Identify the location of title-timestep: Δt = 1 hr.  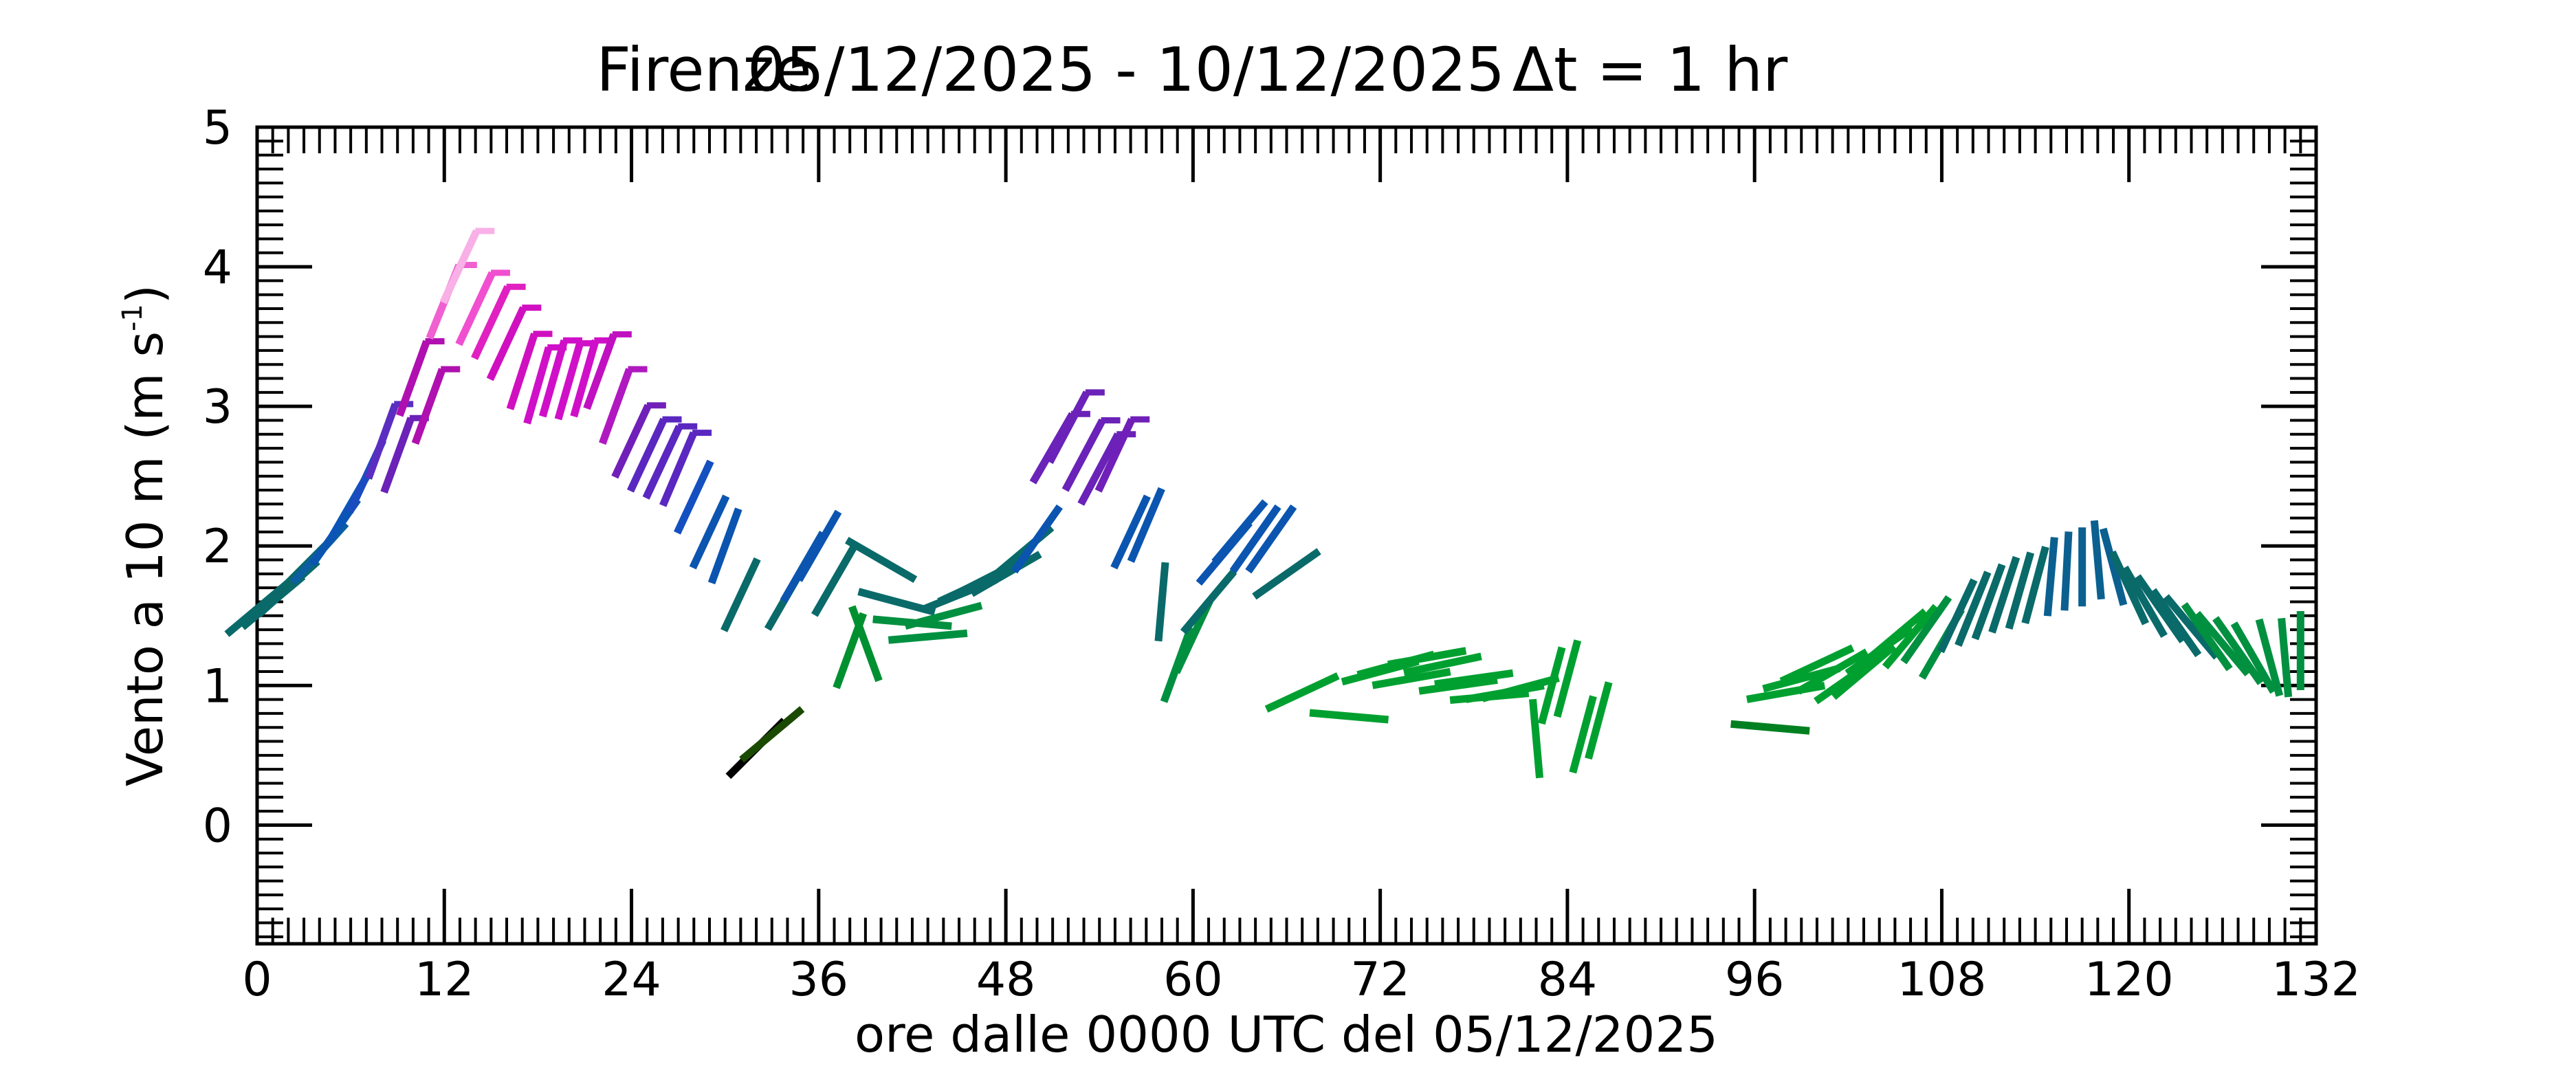
(1650, 69).